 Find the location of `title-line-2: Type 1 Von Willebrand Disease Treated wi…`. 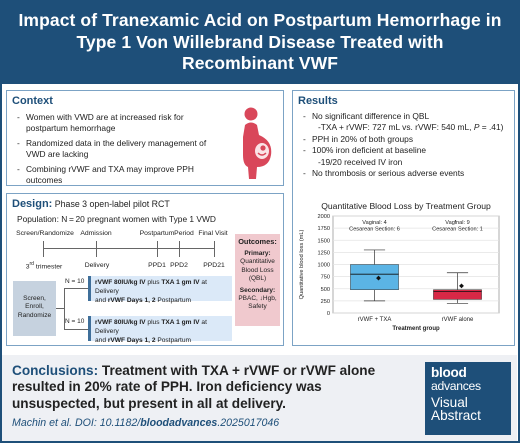

title-line-2: Type 1 Von Willebrand Disease Treated wi… is located at coordinates (260, 41).